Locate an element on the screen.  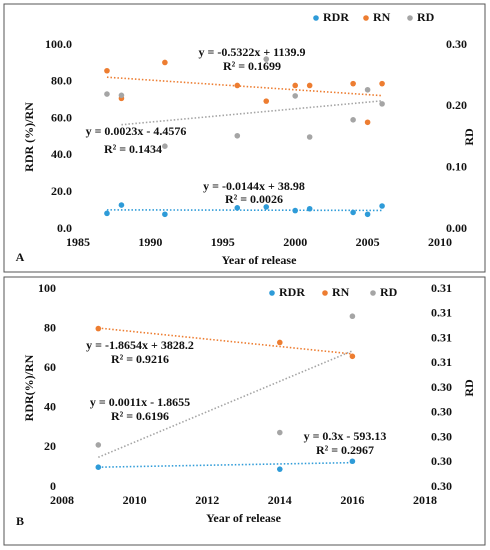
x-tick-label: 2000 is located at coordinates (295, 242).